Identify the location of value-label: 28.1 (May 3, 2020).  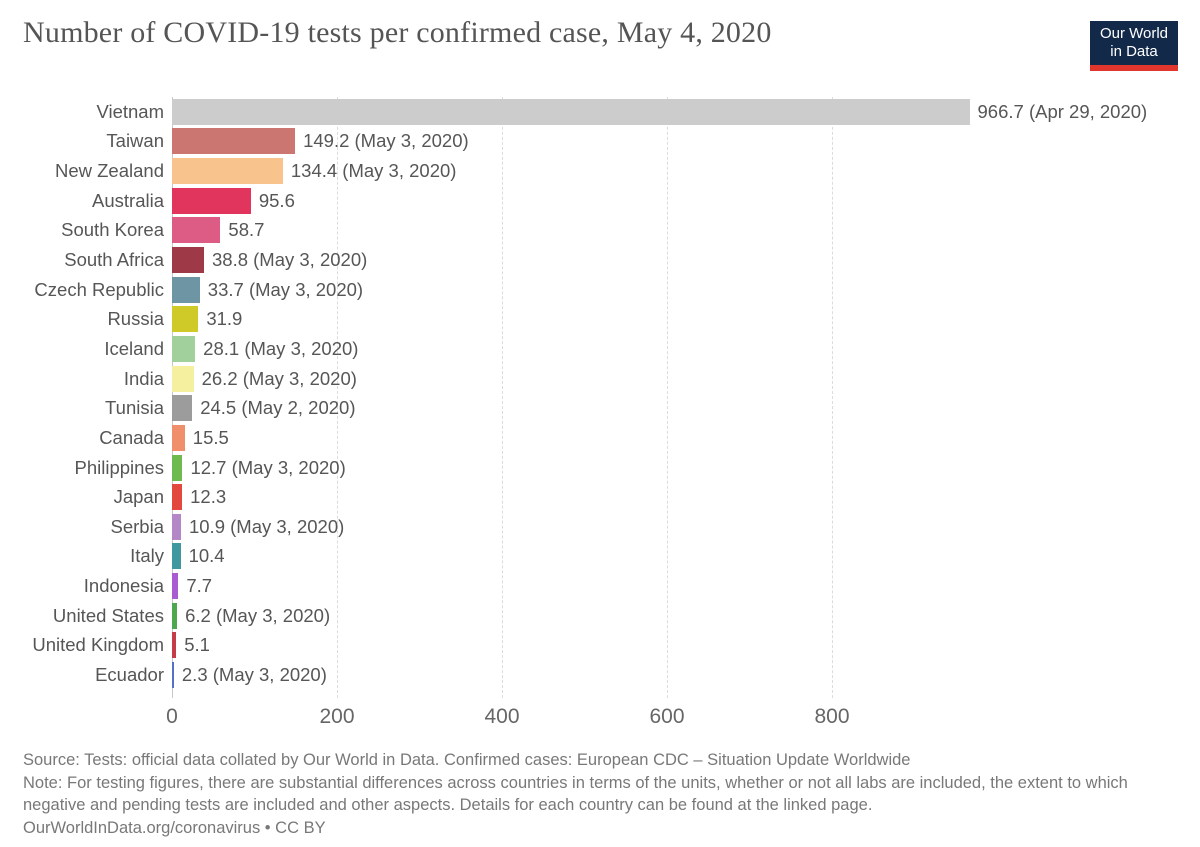
(281, 348).